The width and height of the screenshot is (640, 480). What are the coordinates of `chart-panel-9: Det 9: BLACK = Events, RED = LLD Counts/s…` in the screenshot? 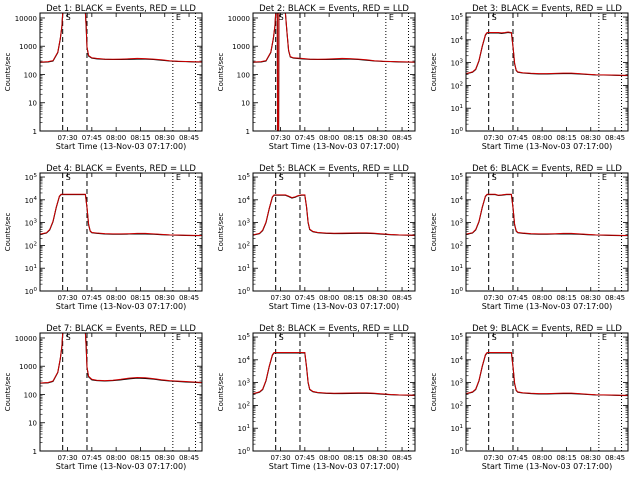 It's located at (529, 397).